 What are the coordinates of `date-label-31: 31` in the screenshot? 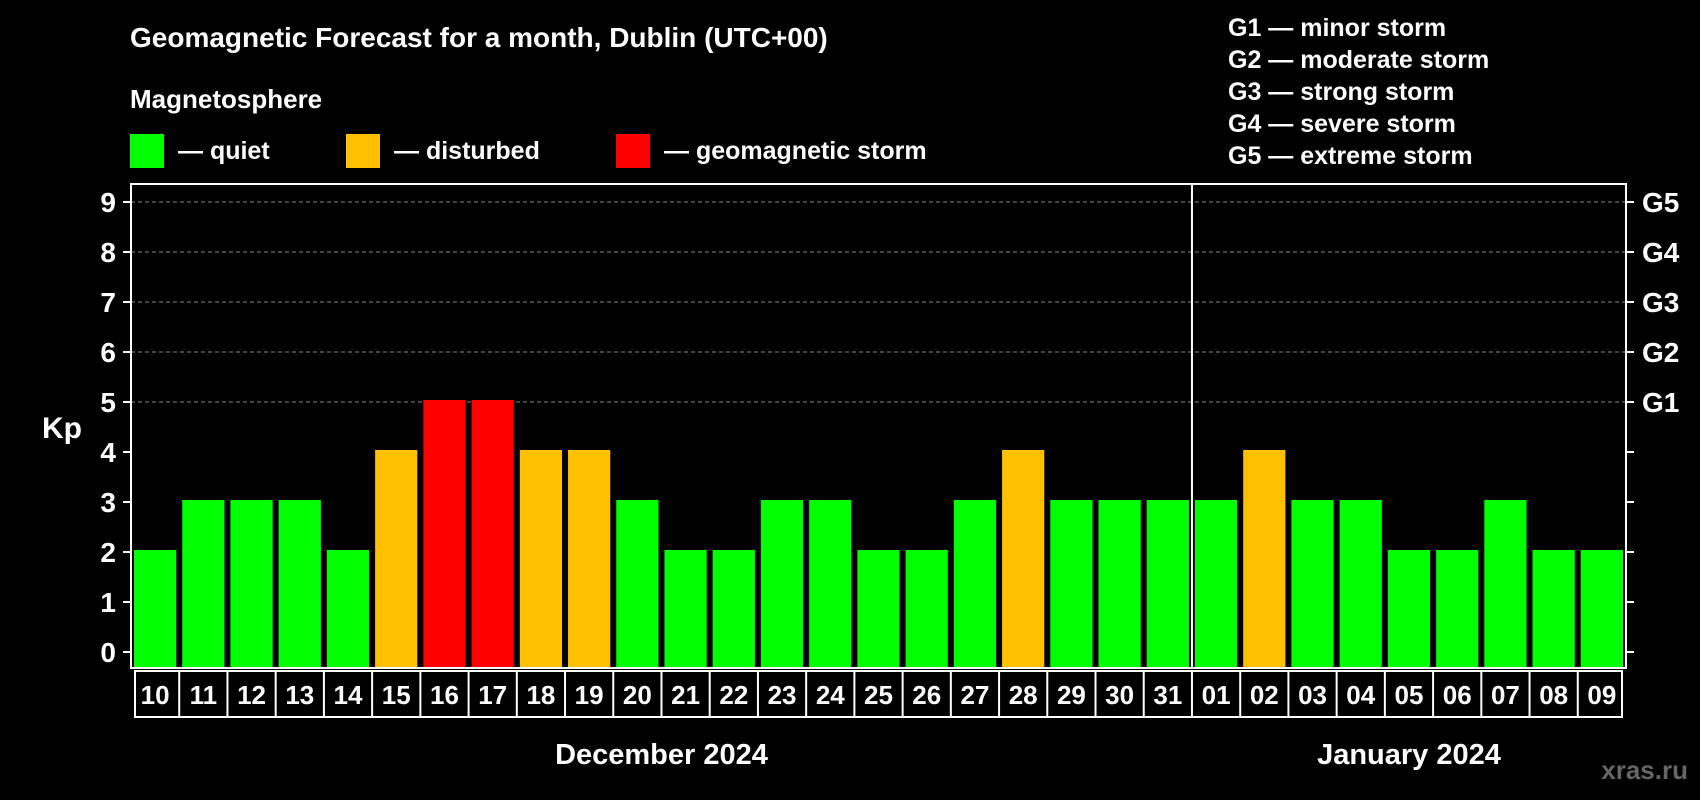 It's located at (1167, 695).